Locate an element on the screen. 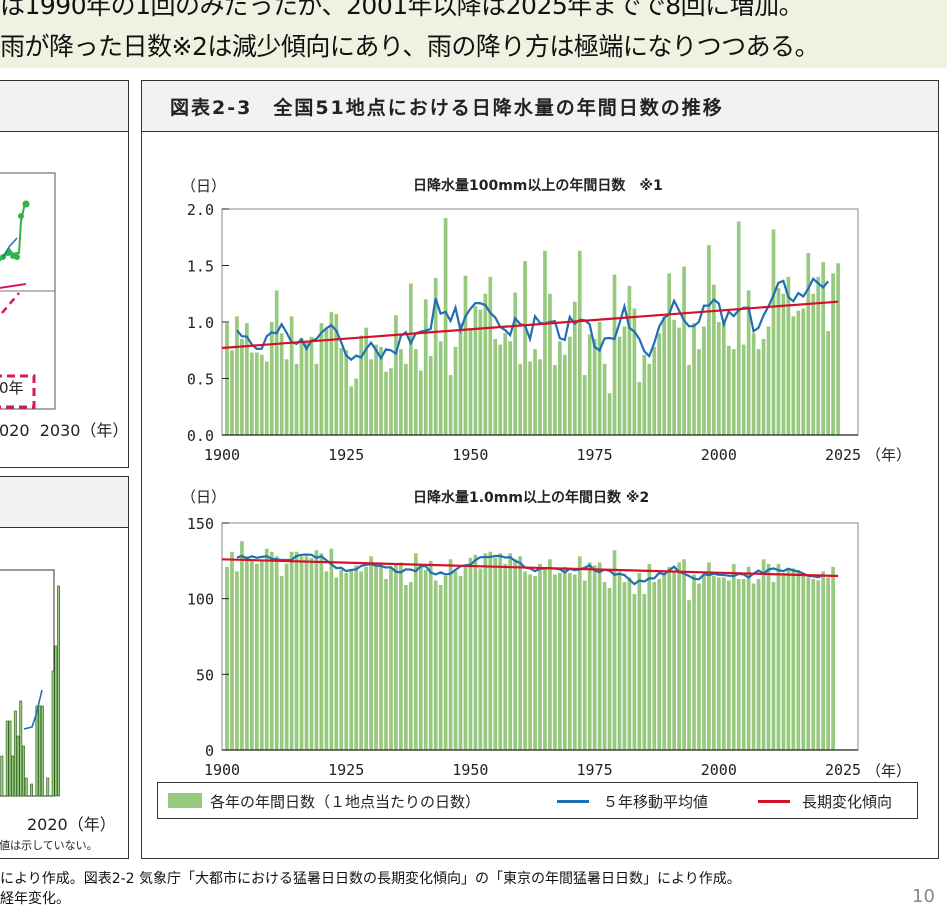 The image size is (947, 914). bar-1937 is located at coordinates (406, 399).